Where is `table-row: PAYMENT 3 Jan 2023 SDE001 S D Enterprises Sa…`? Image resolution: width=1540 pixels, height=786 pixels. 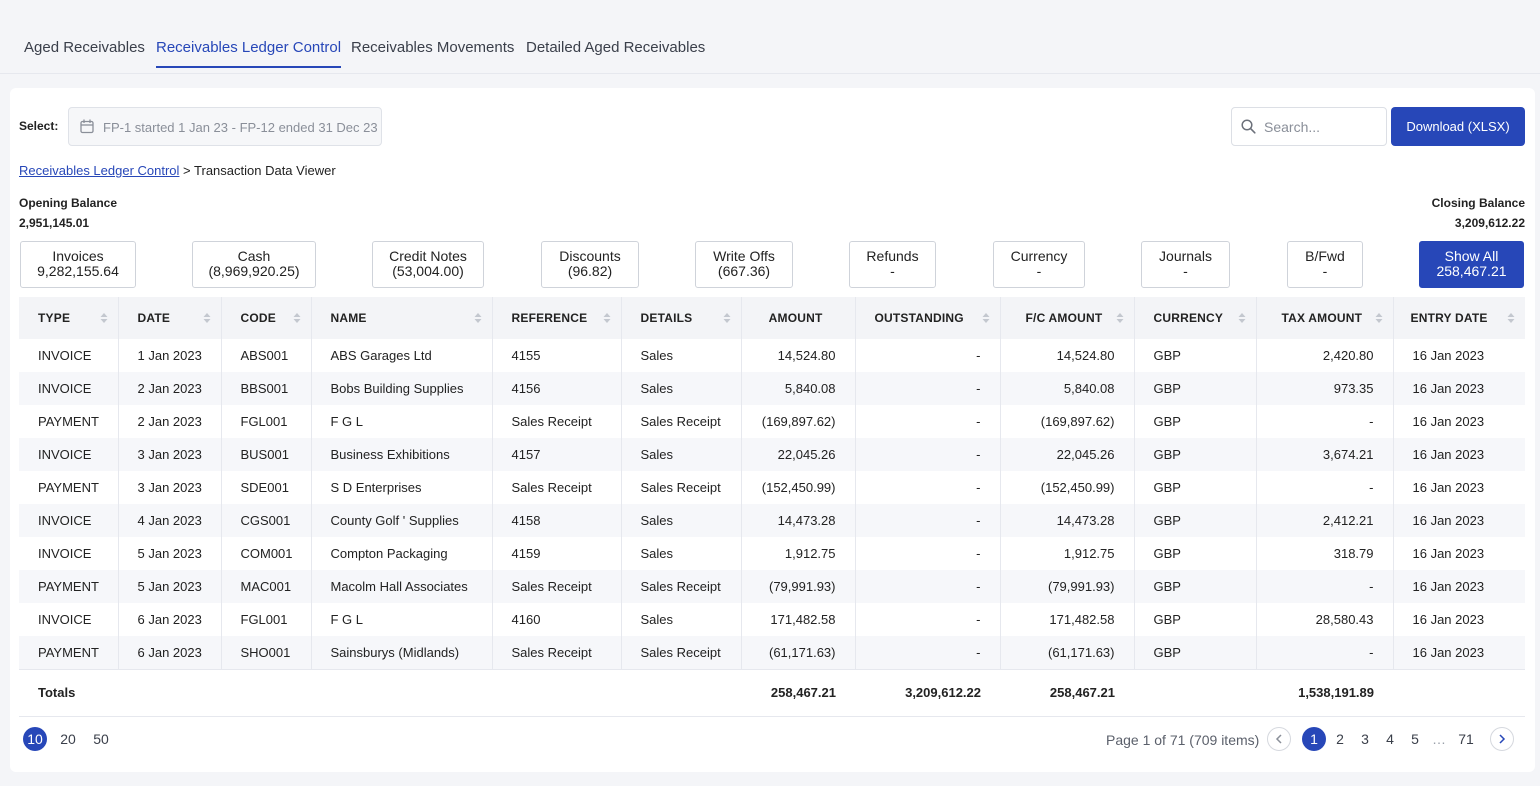
table-row: PAYMENT 3 Jan 2023 SDE001 S D Enterprises Sa… is located at coordinates (772, 487).